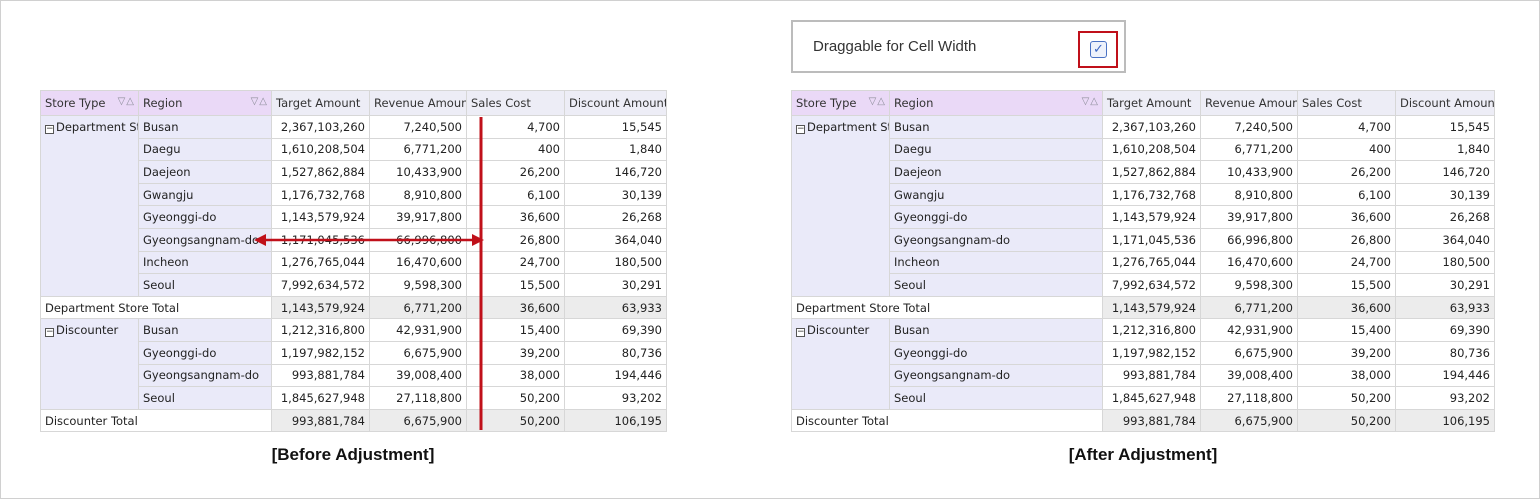 Image resolution: width=1540 pixels, height=499 pixels. Describe the element at coordinates (1346, 103) in the screenshot. I see `header-sales-cost: Sales Cost` at that location.